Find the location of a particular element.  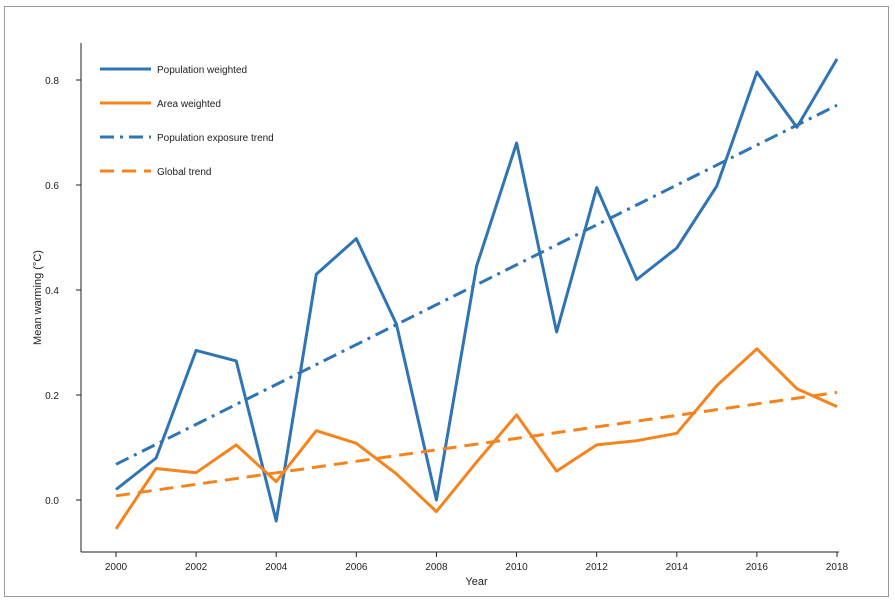

y-tick-label: 0.2 is located at coordinates (52, 396).